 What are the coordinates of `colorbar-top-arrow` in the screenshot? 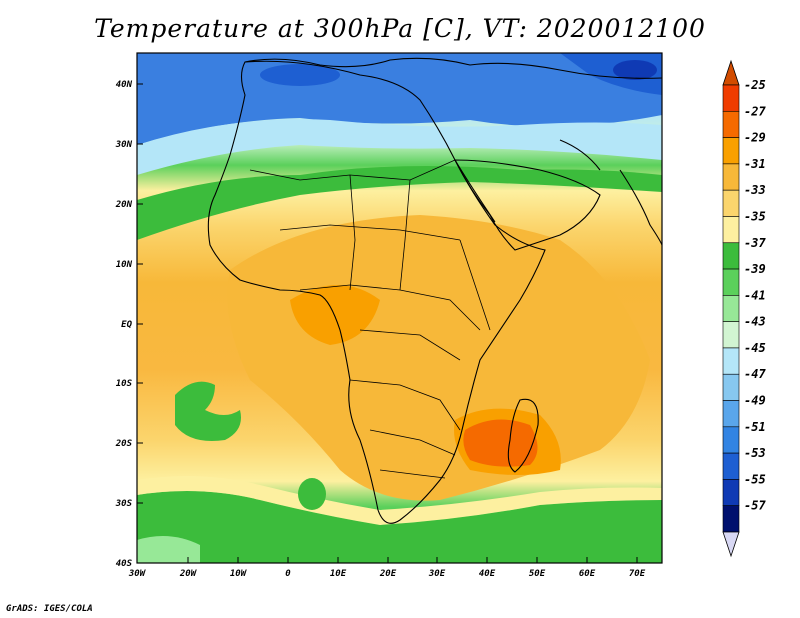 It's located at (731, 72).